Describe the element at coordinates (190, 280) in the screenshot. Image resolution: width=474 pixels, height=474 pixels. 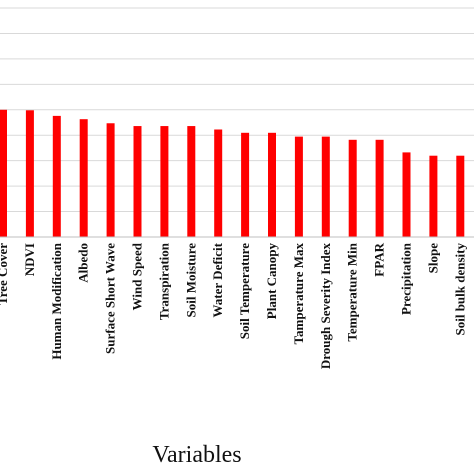
I see `x-tick-label: Soil Moisture` at that location.